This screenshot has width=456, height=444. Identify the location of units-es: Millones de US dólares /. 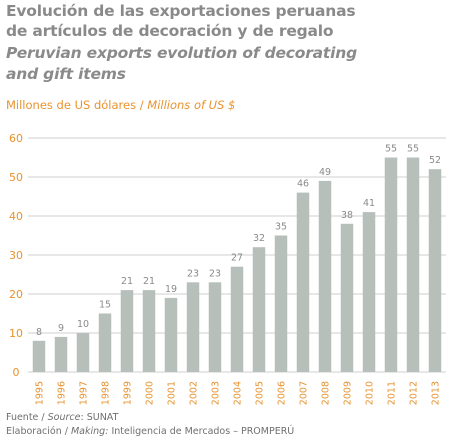
(75, 105).